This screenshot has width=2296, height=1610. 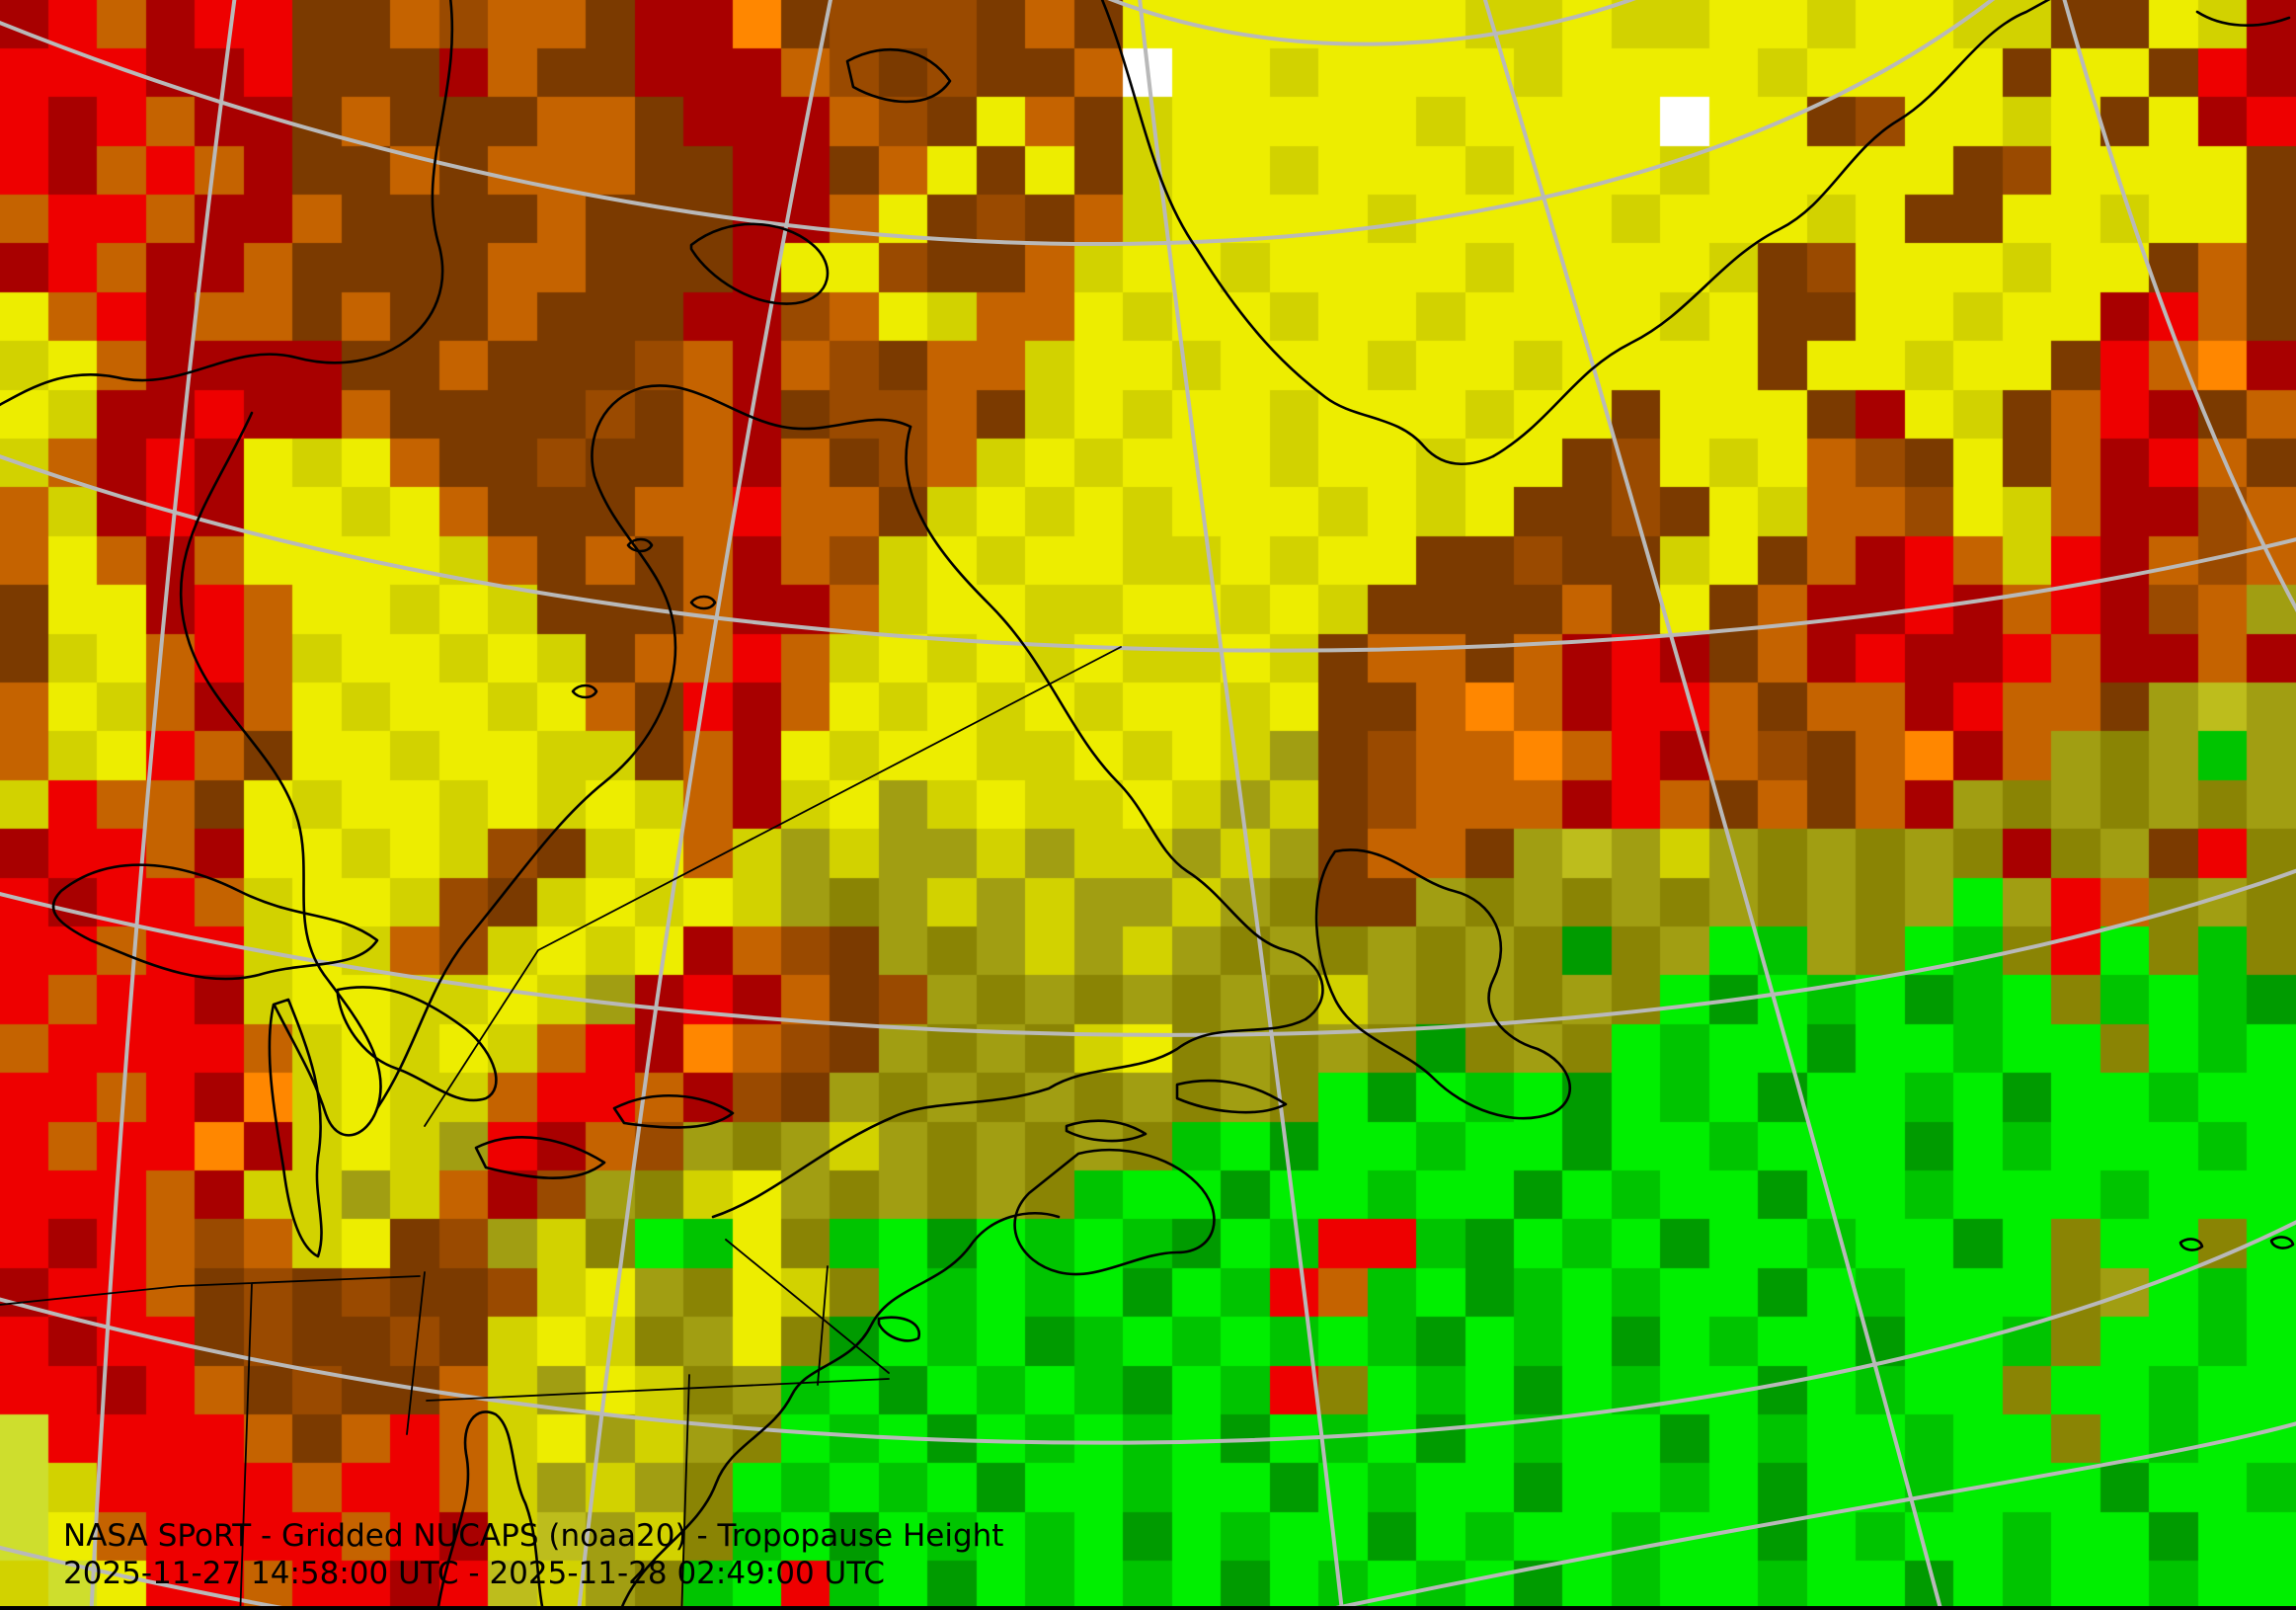 I want to click on figure-bottom-edge, so click(x=1148, y=1608).